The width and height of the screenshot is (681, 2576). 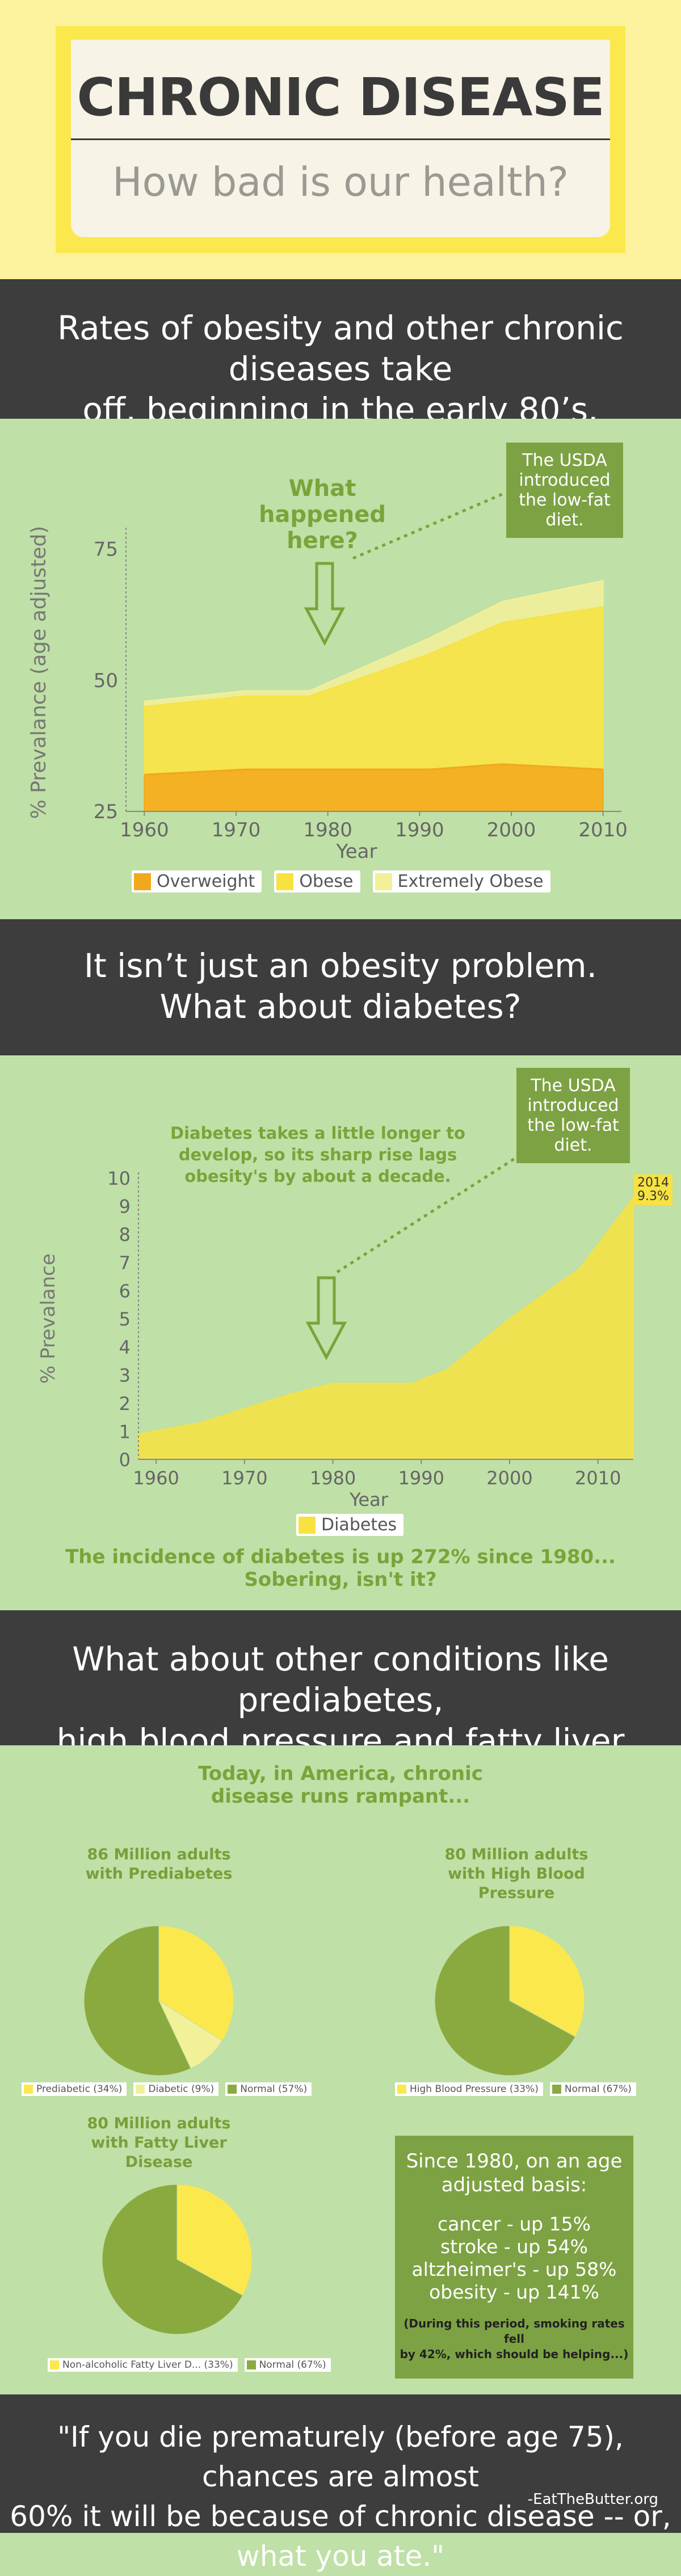 What do you see at coordinates (214, 2240) in the screenshot?
I see `fatty-liver-pie-slice` at bounding box center [214, 2240].